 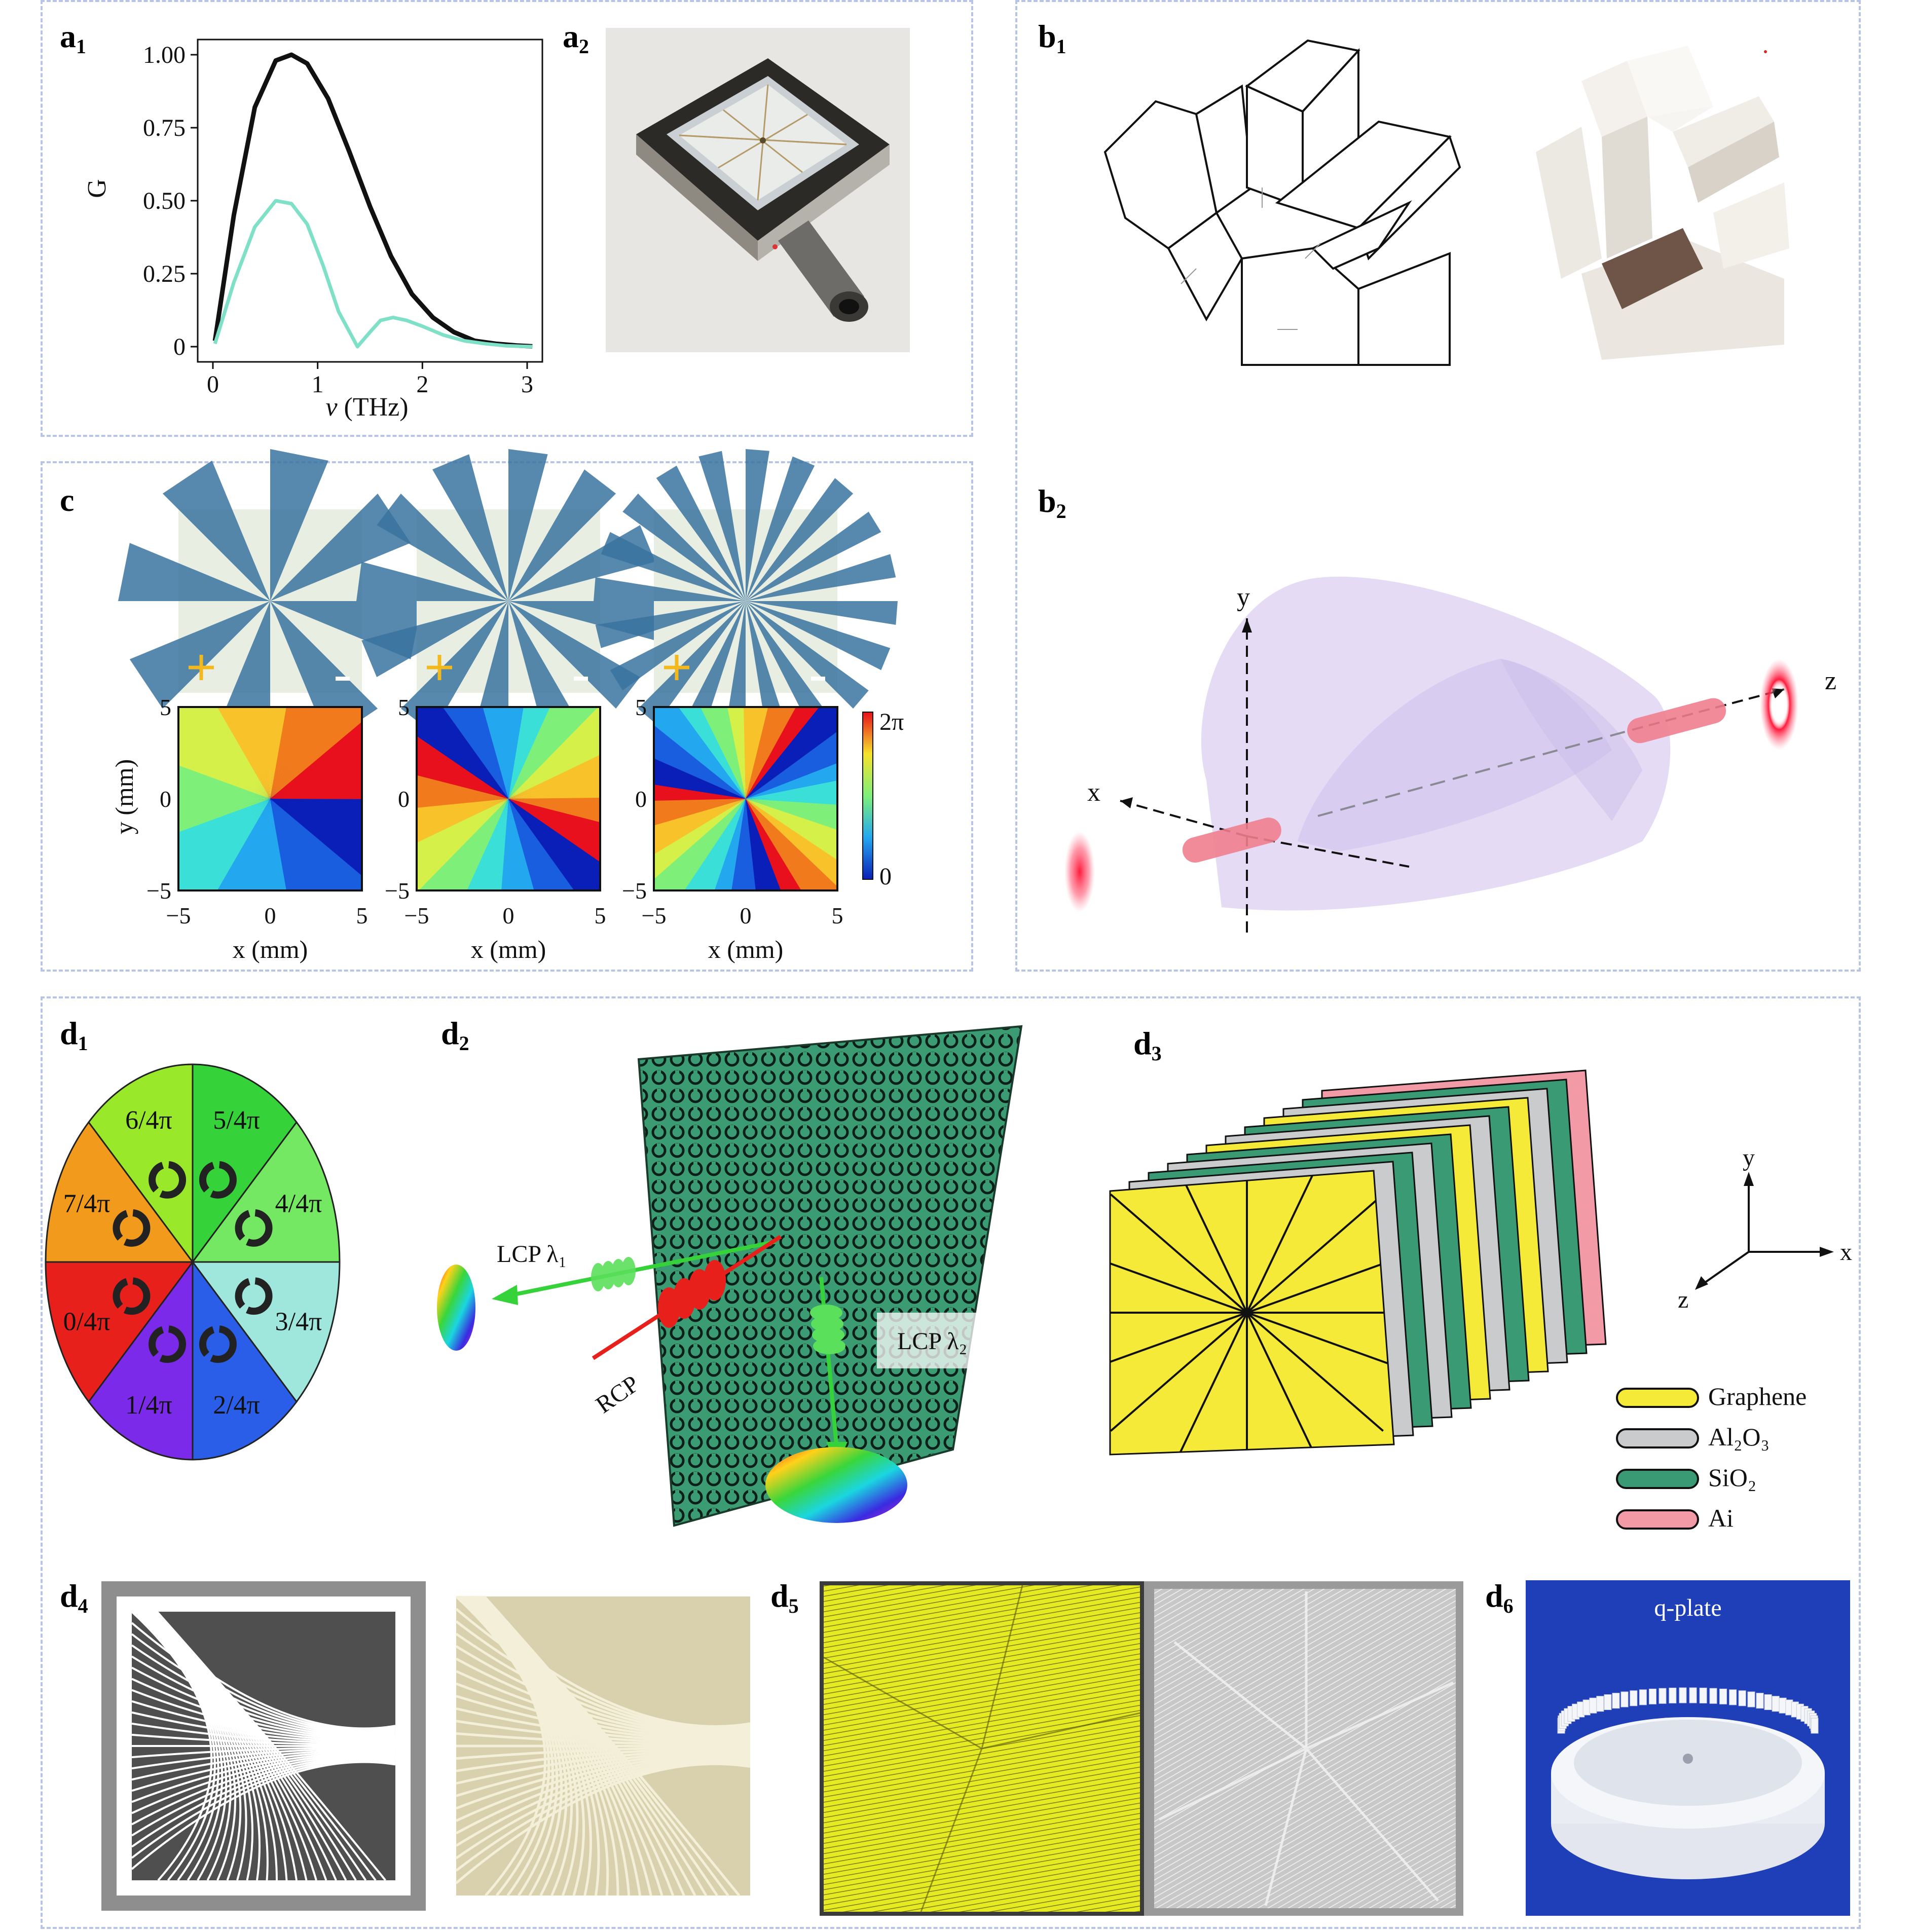 What do you see at coordinates (603, 1746) in the screenshot?
I see `d4-printed-sample` at bounding box center [603, 1746].